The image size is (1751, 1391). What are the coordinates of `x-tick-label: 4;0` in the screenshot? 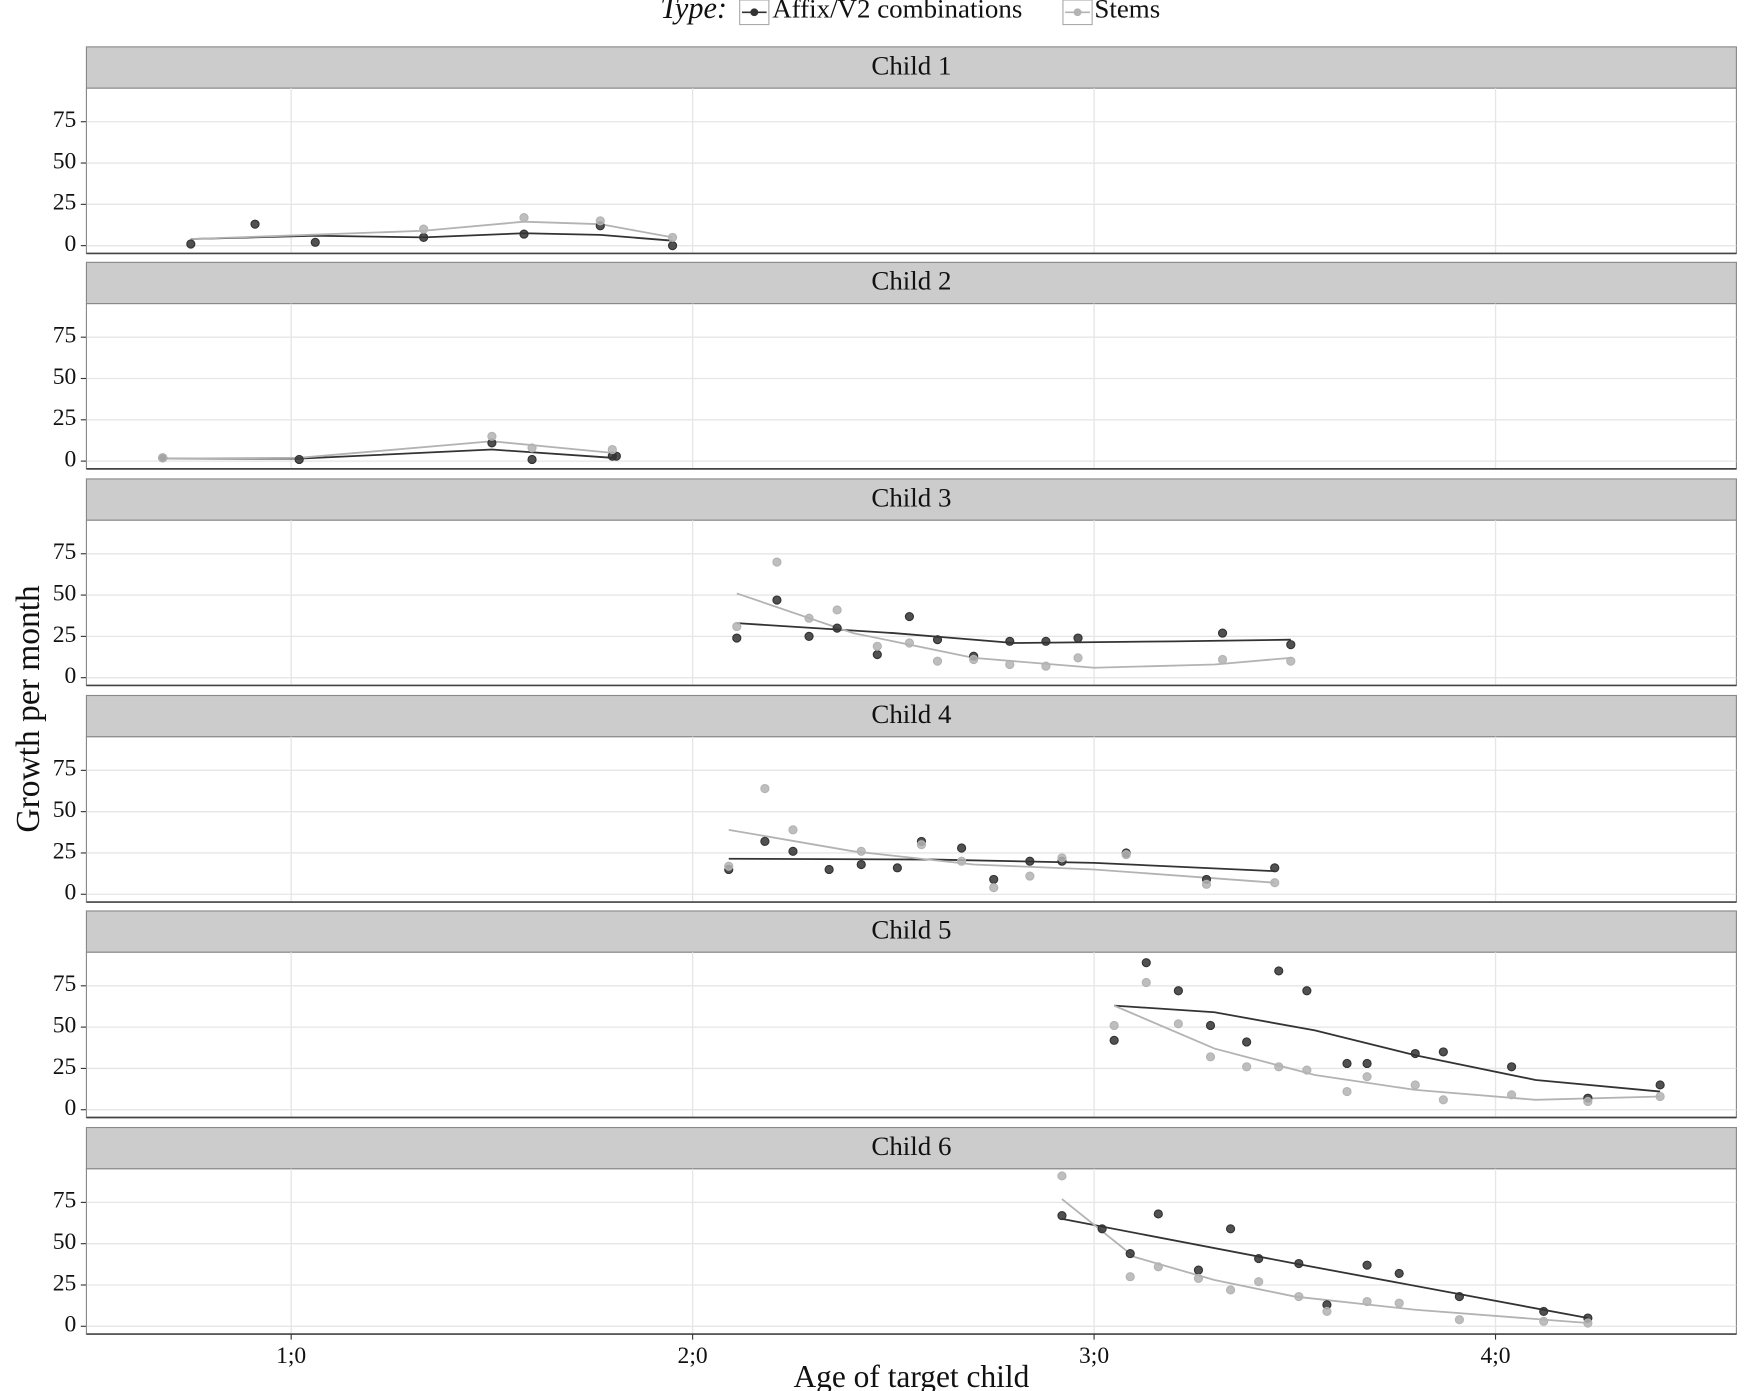 It's located at (1495, 1356).